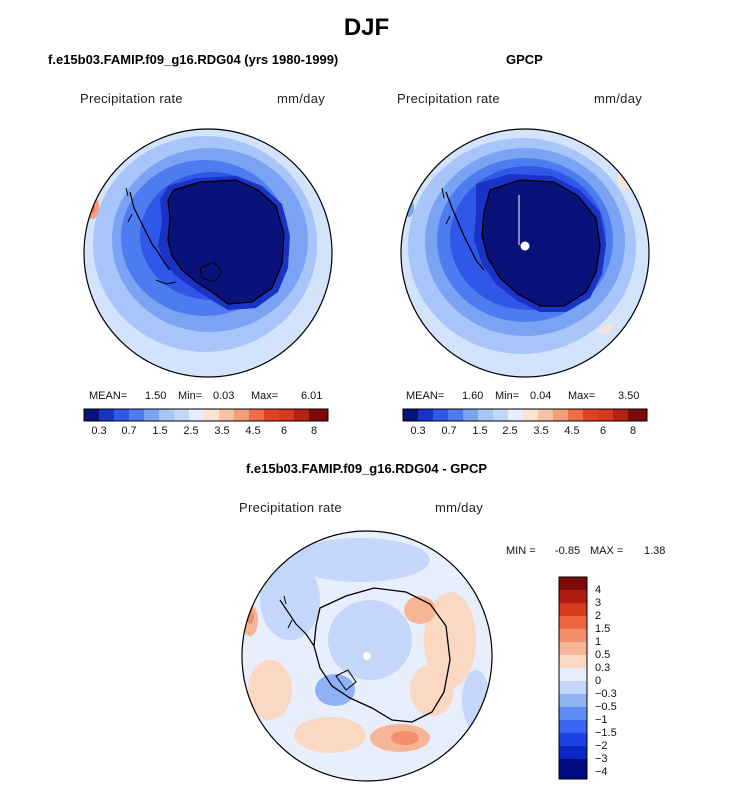 The height and width of the screenshot is (789, 733). Describe the element at coordinates (601, 746) in the screenshot. I see `panel3-cbar-tick: −2` at that location.